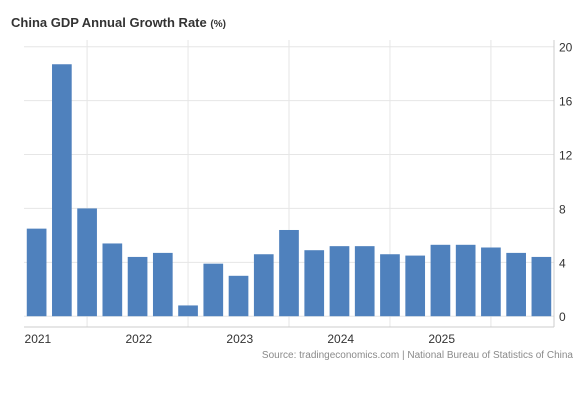 This screenshot has height=400, width=585. I want to click on chart-title-text: China GDP Annual Growth Rate, so click(109, 22).